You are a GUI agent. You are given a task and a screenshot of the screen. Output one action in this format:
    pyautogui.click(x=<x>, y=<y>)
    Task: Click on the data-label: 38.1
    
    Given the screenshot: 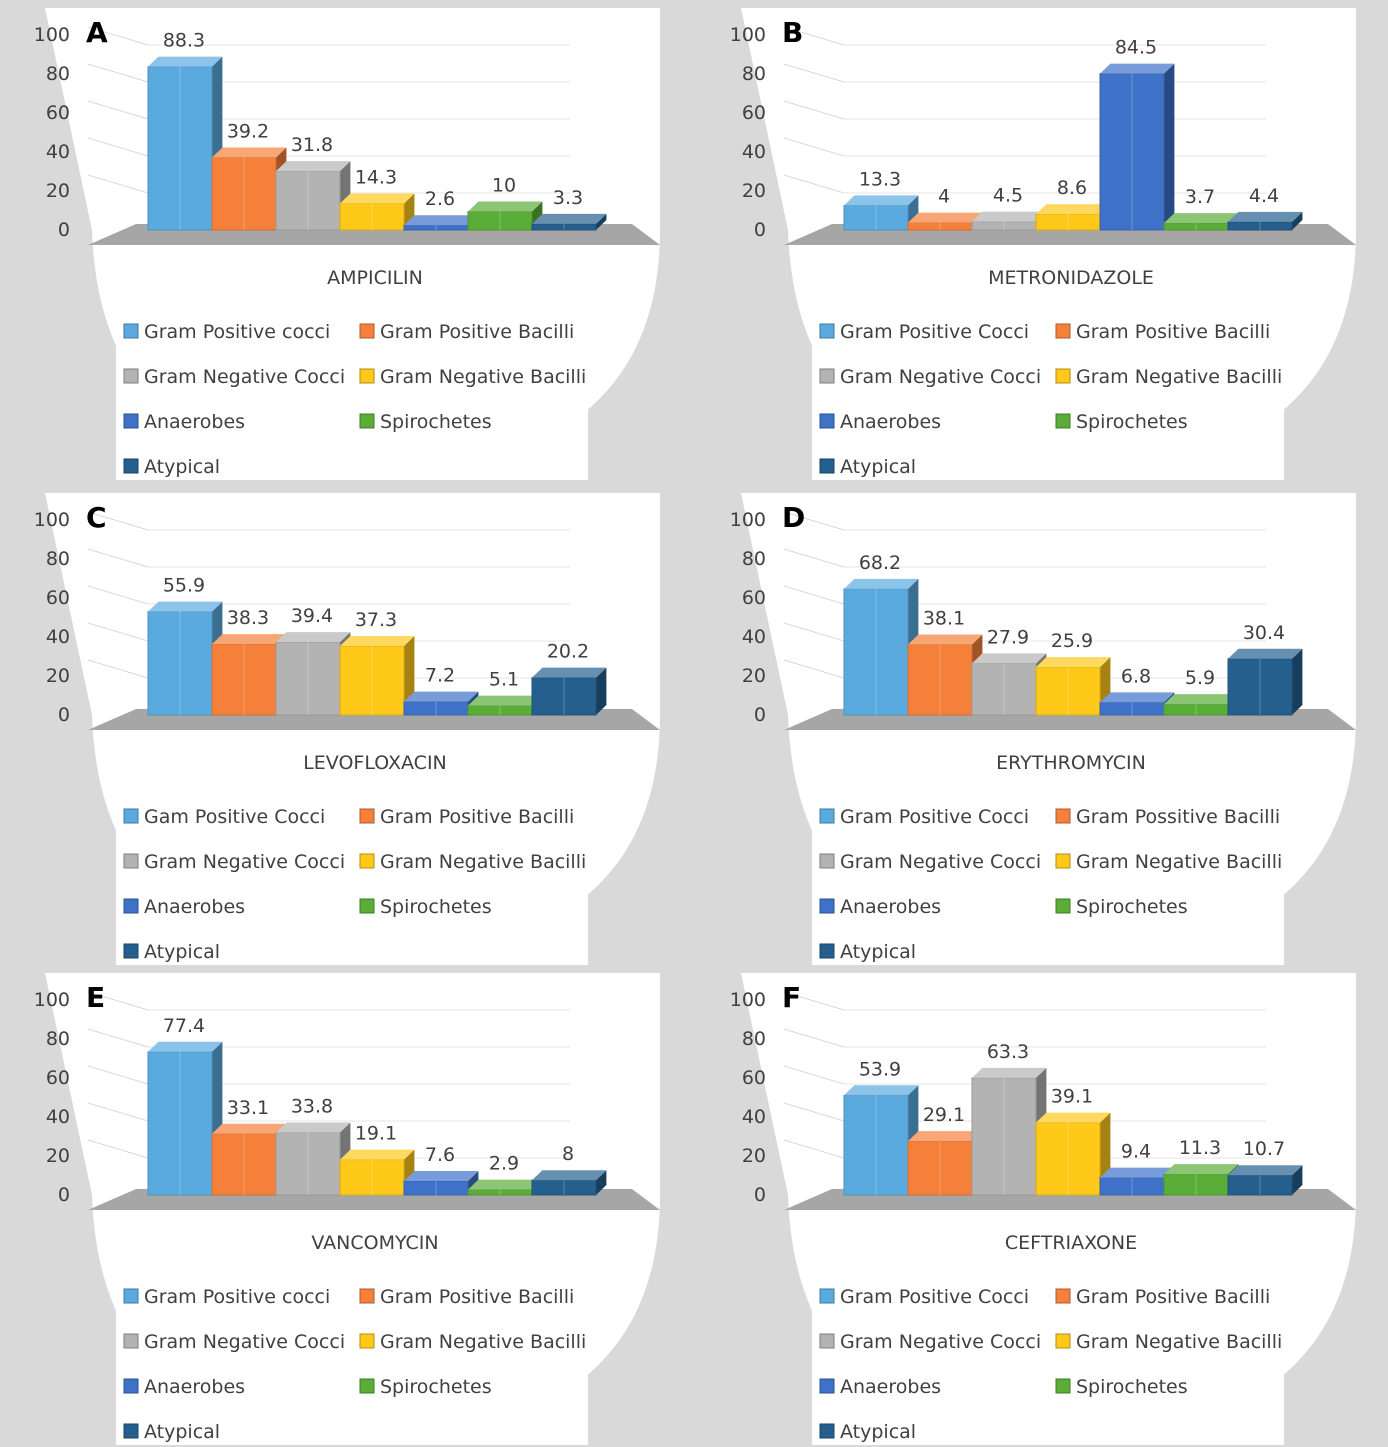 What is the action you would take?
    pyautogui.click(x=944, y=619)
    